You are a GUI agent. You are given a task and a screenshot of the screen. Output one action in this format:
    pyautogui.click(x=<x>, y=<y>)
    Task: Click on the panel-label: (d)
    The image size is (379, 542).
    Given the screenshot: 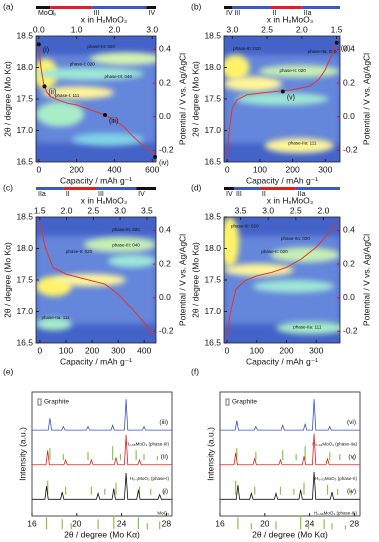 What is the action you would take?
    pyautogui.click(x=196, y=187)
    